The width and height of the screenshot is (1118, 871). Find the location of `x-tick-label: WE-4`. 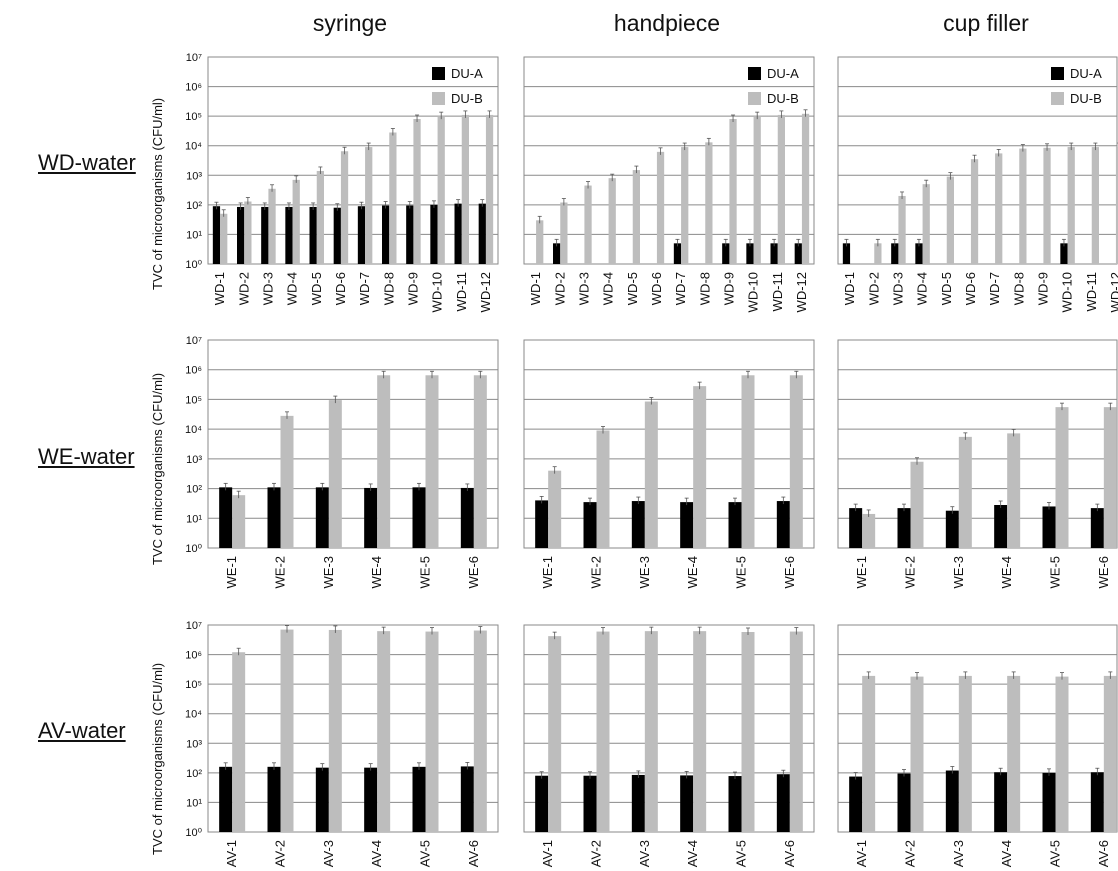

x-tick-label: WE-4 is located at coordinates (692, 572).